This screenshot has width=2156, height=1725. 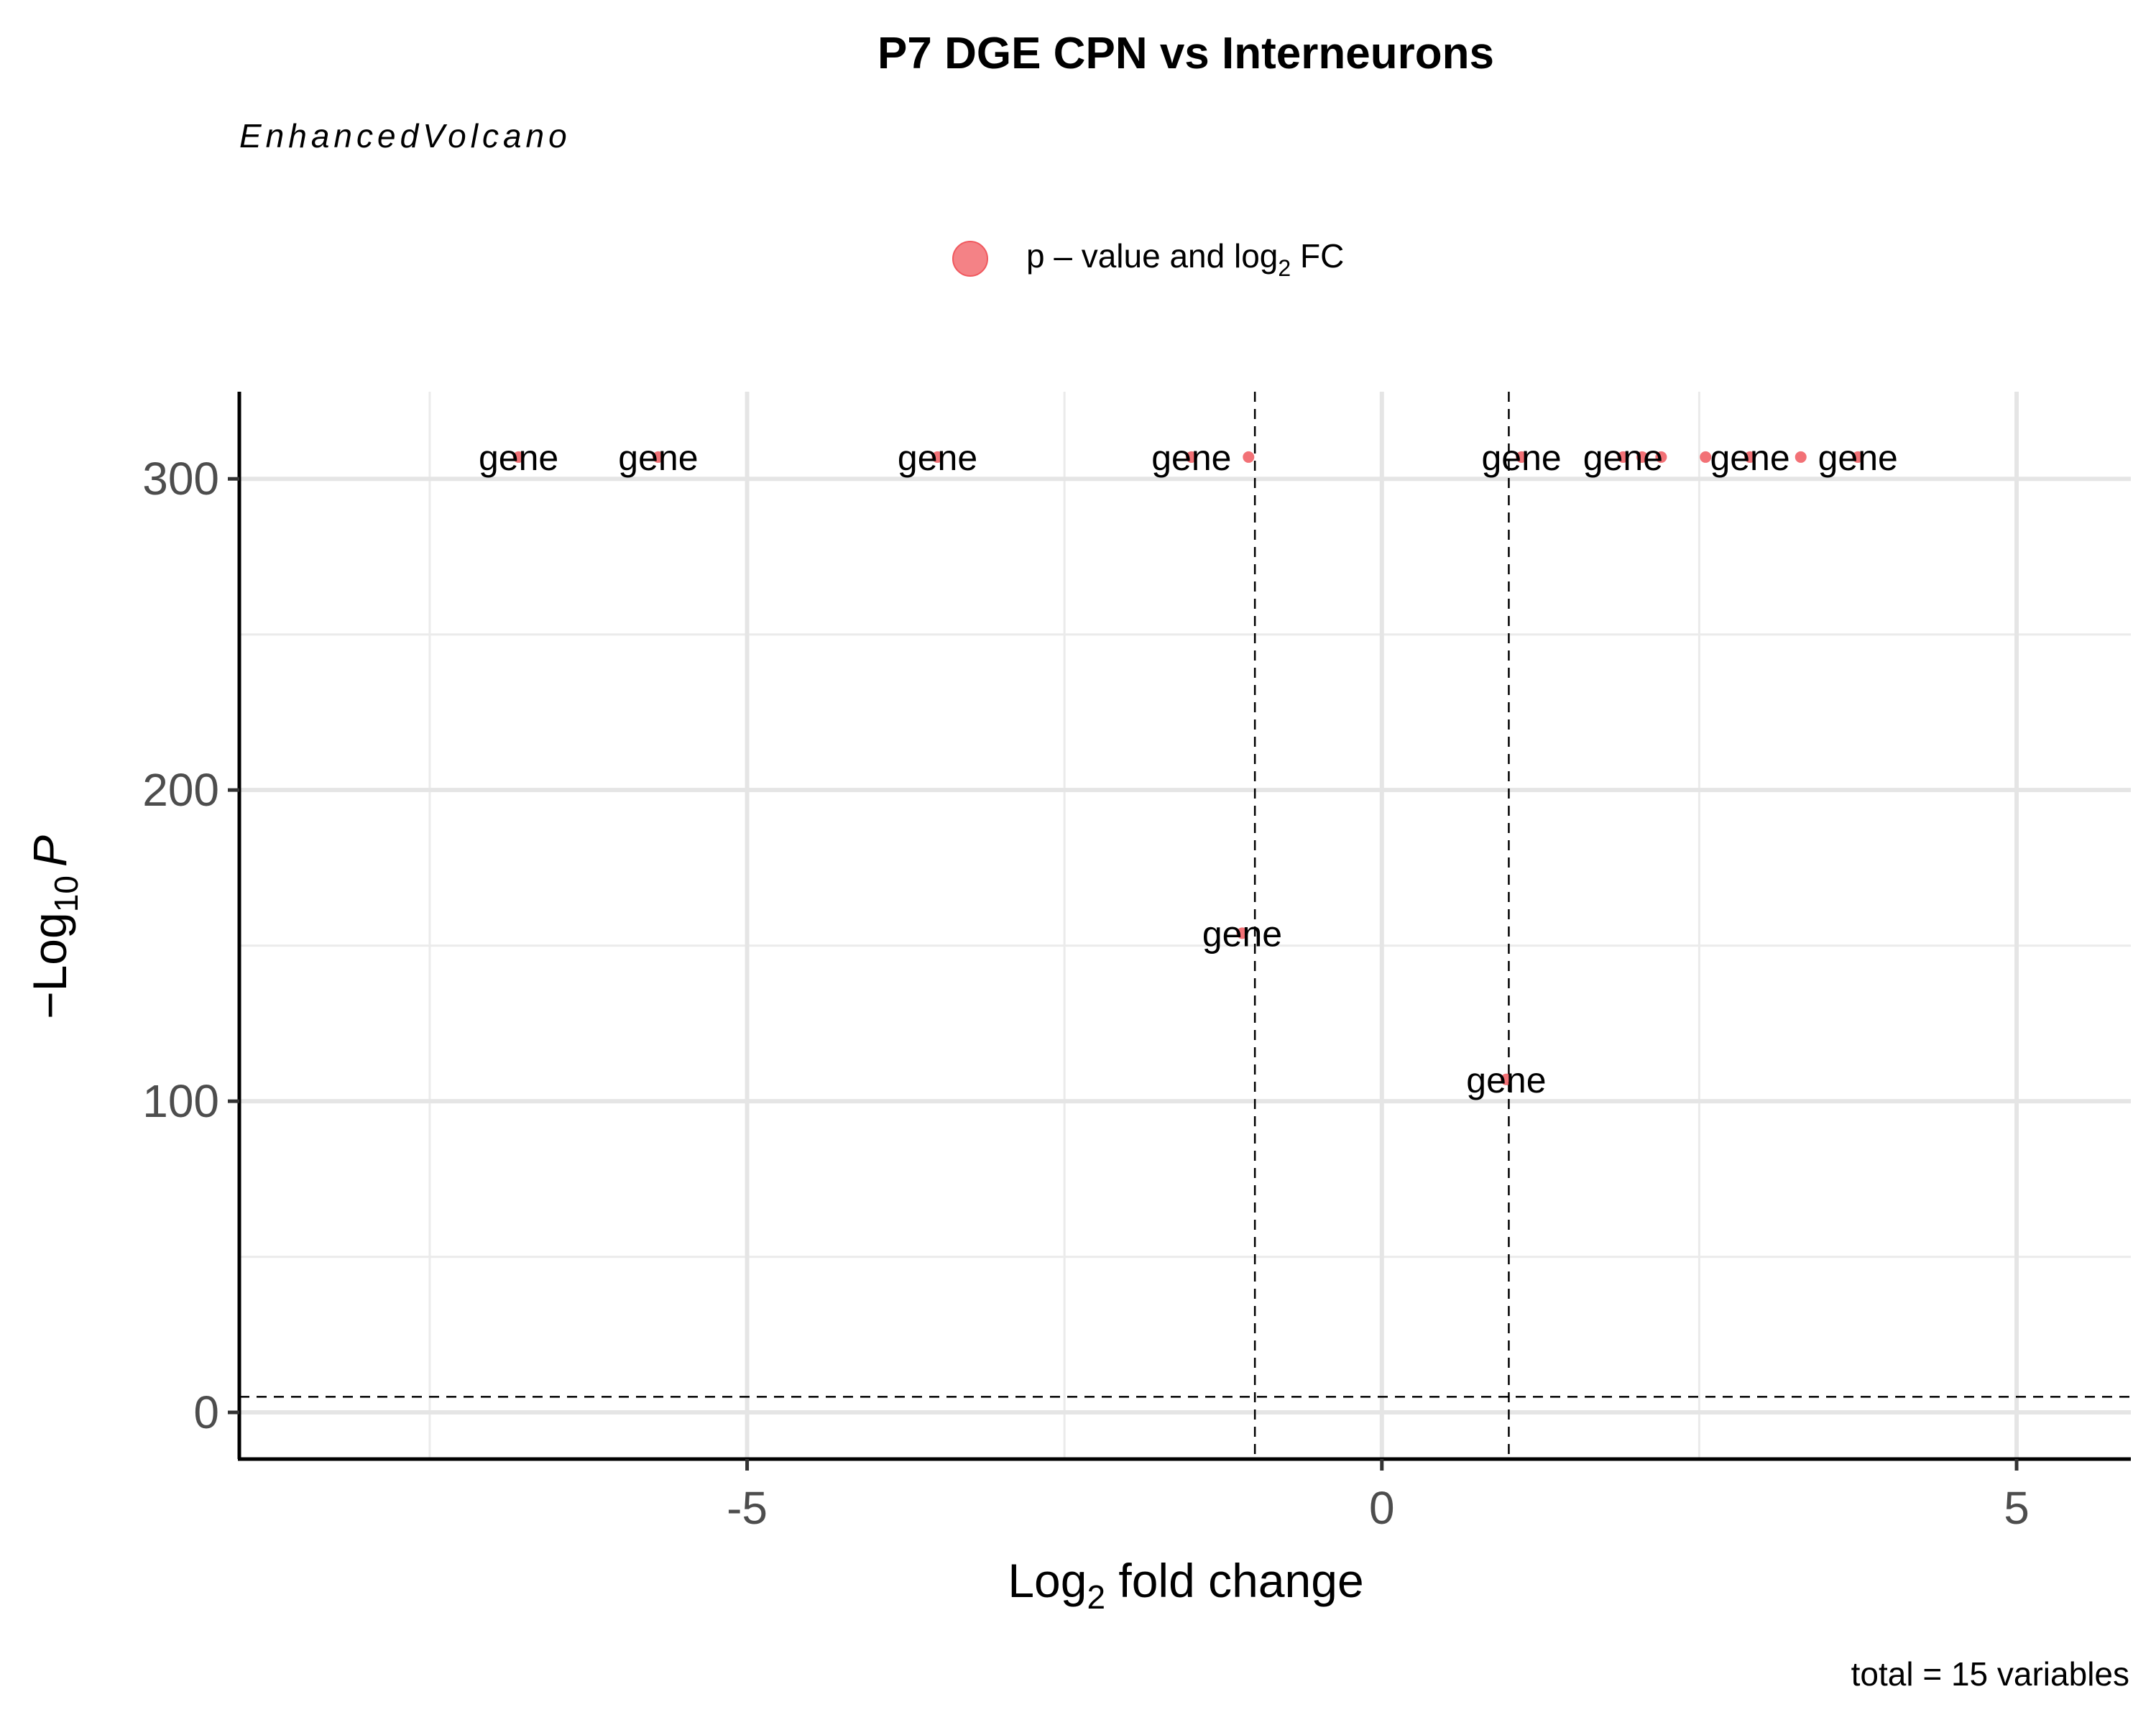 I want to click on x-tick-label: 0, so click(x=1382, y=1508).